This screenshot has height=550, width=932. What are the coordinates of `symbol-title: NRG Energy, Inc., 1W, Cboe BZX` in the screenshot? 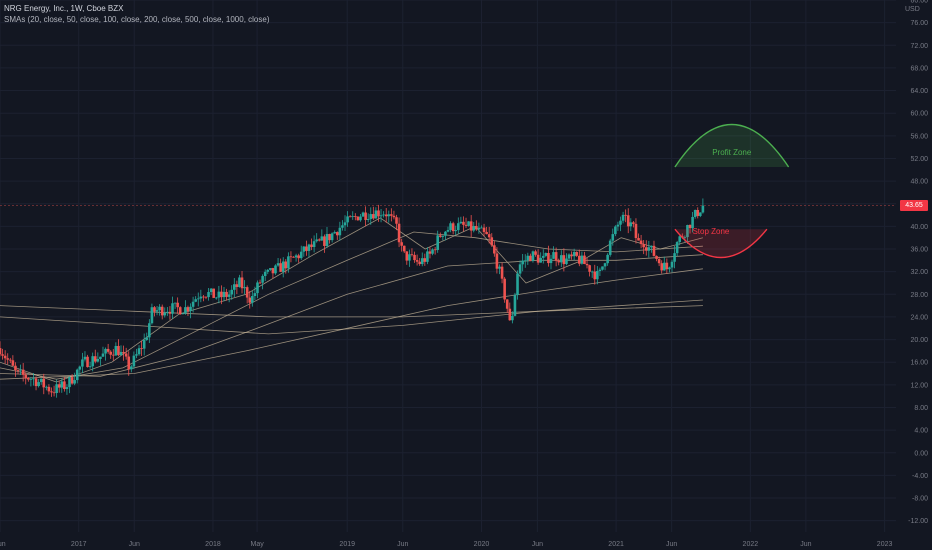 It's located at (64, 8).